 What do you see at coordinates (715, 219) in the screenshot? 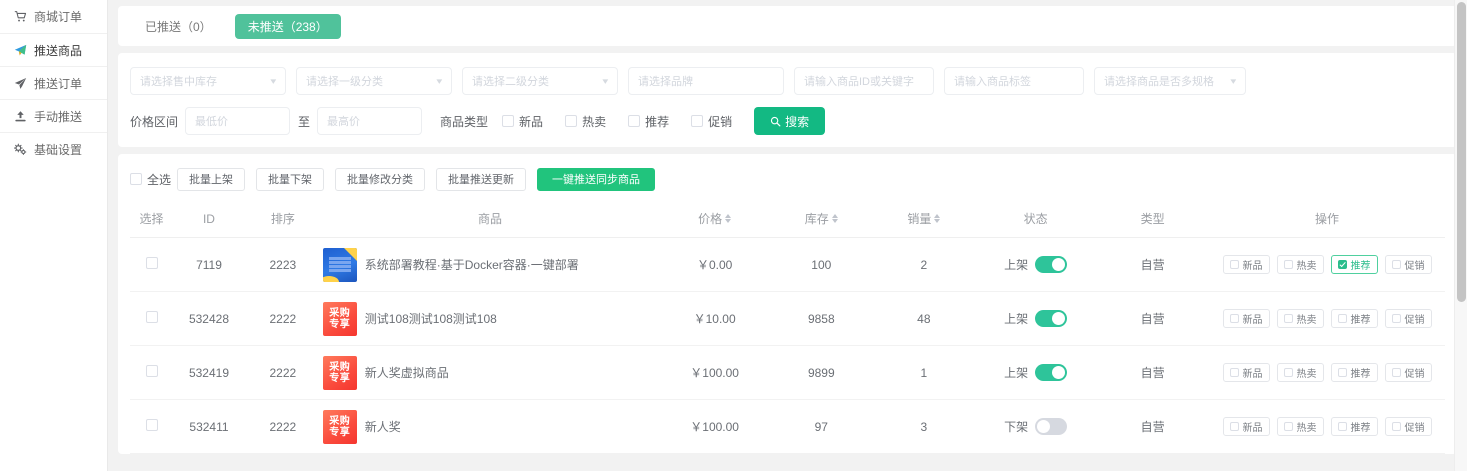
I see `table-header-4: 价格` at bounding box center [715, 219].